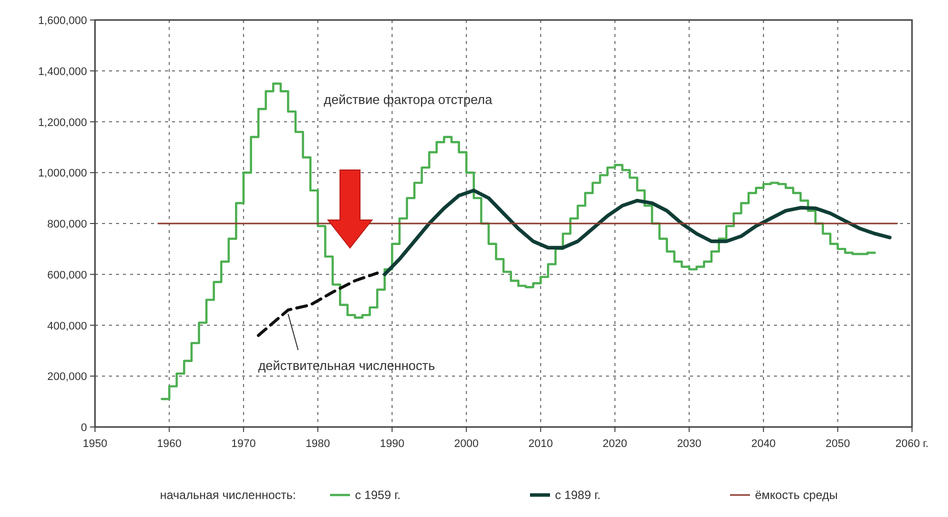 This screenshot has width=948, height=517. Describe the element at coordinates (62, 21) in the screenshot. I see `y-tick-label: 1,600,000` at that location.